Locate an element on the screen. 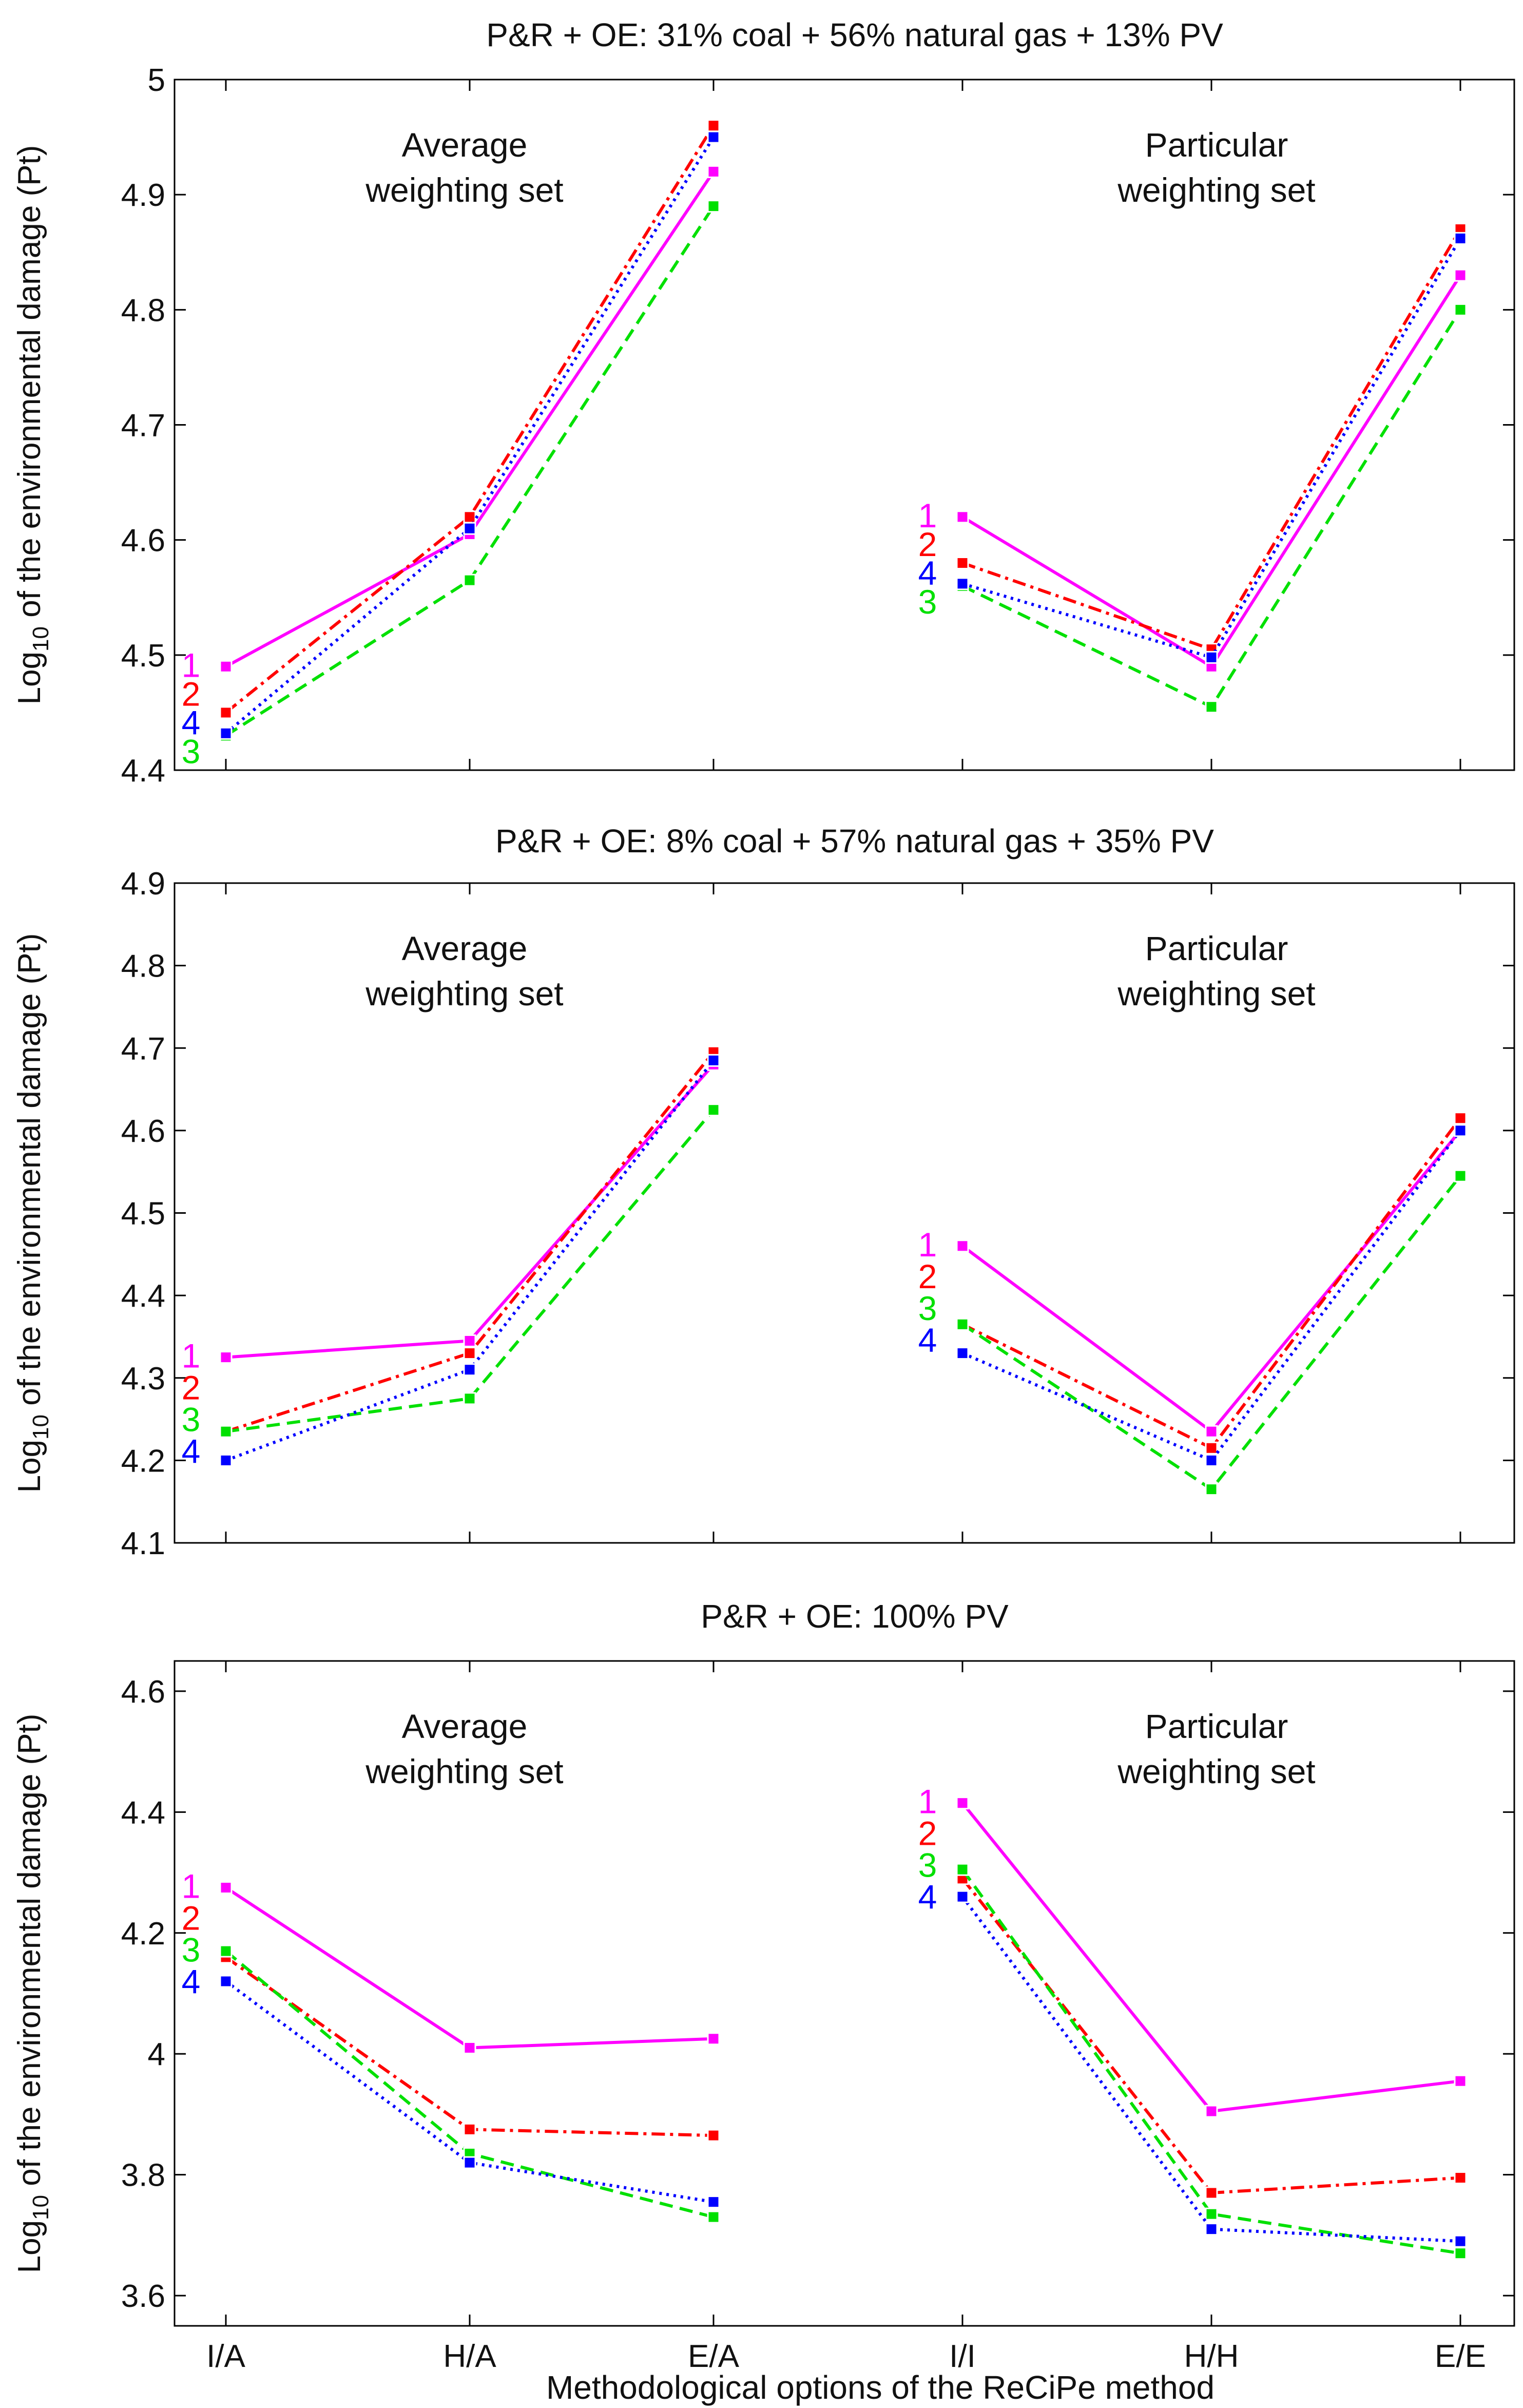 The width and height of the screenshot is (1523, 2408). series-2-average-line is located at coordinates (470, 1242).